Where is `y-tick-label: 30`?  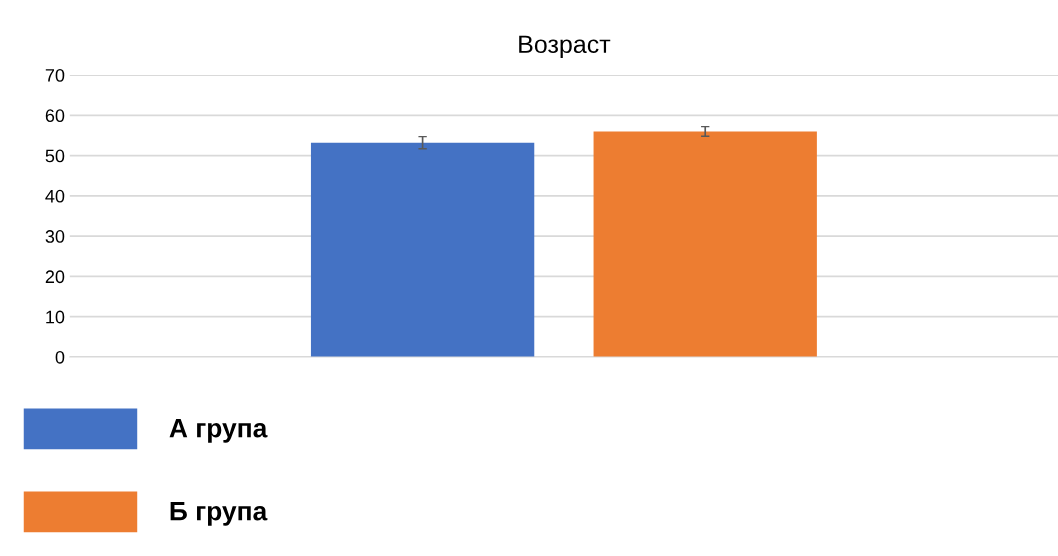
y-tick-label: 30 is located at coordinates (55, 236).